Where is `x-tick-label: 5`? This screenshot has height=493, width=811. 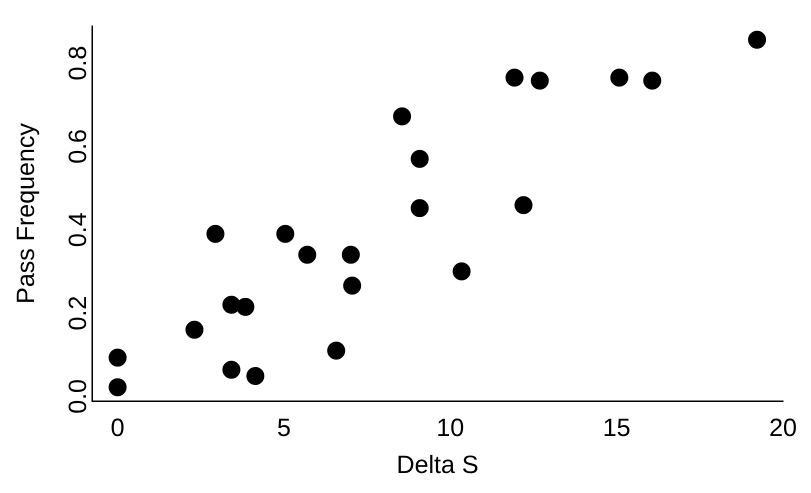 x-tick-label: 5 is located at coordinates (284, 428).